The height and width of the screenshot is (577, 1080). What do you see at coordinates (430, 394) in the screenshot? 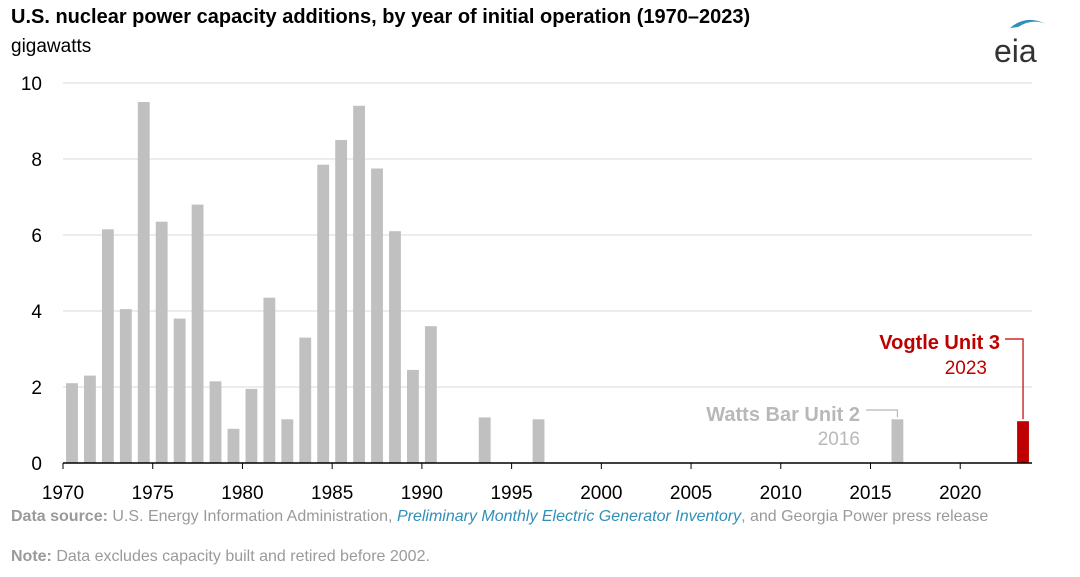
I see `bar-1990` at bounding box center [430, 394].